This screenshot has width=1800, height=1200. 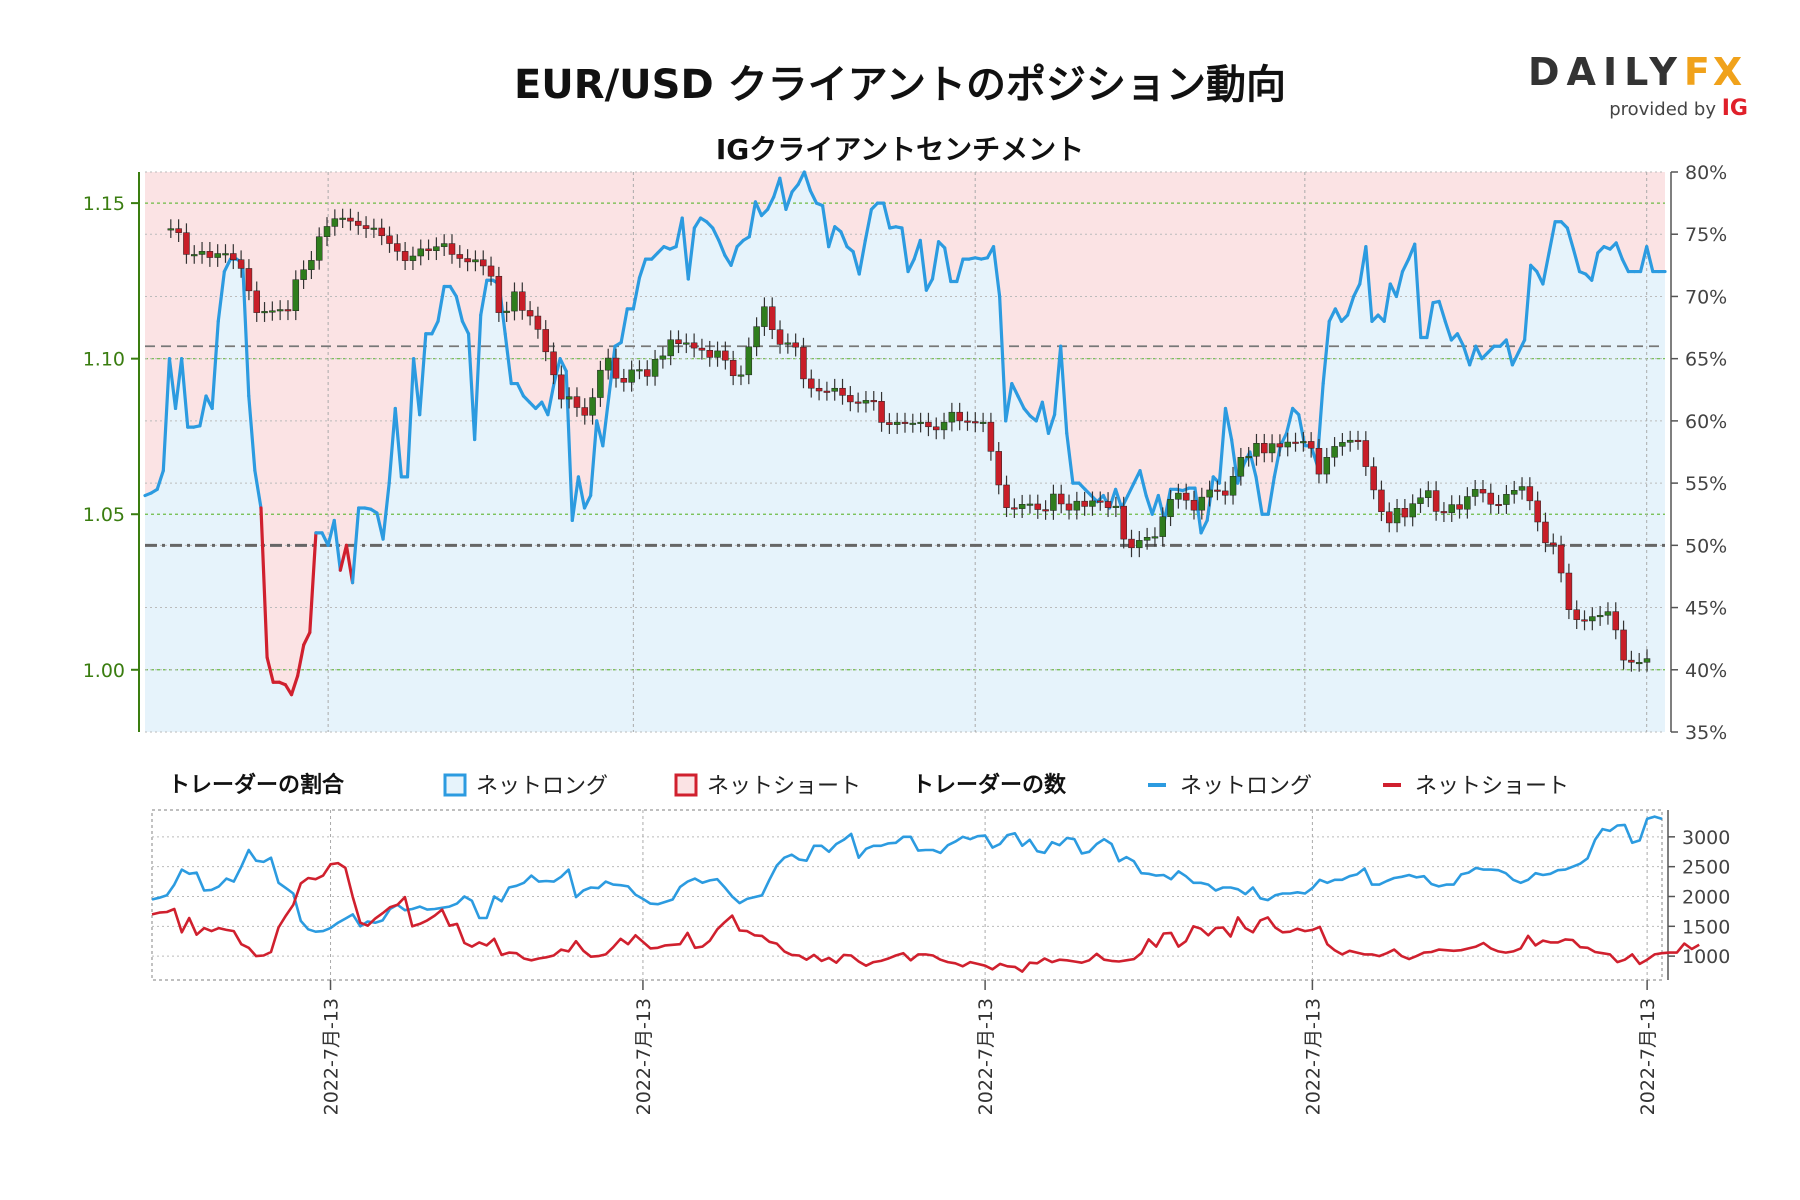 What do you see at coordinates (332, 1056) in the screenshot?
I see `date-tick-label: 2022-7月-13` at bounding box center [332, 1056].